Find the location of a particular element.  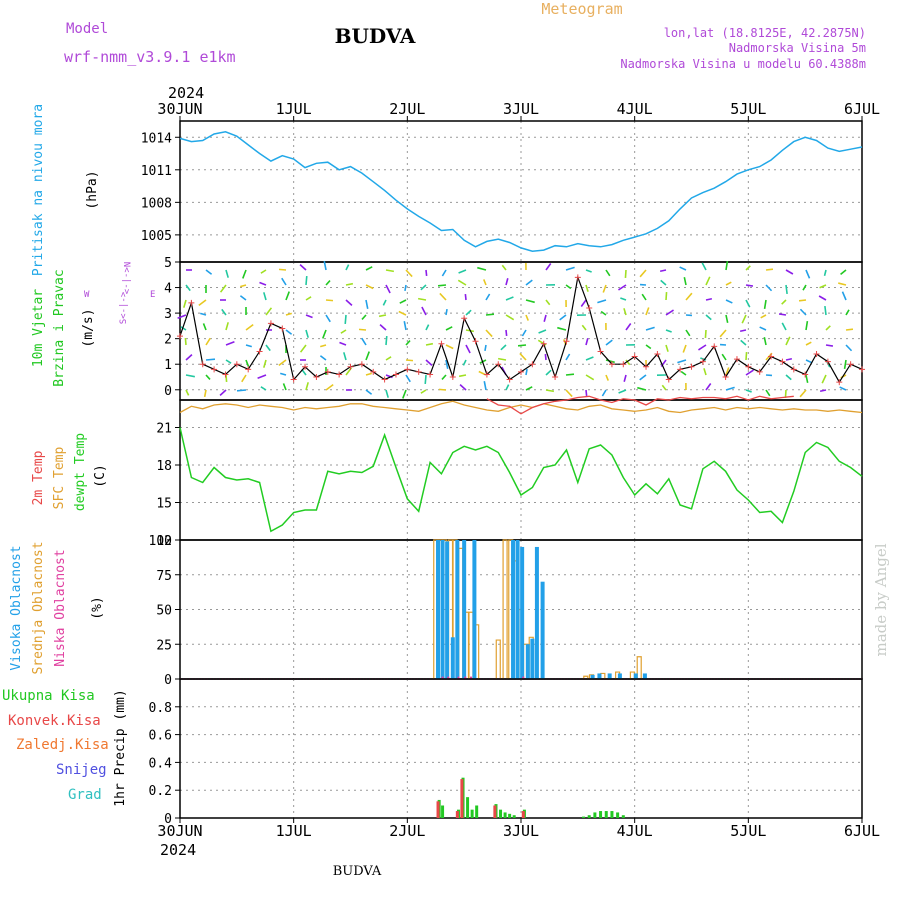

top-time-label: 4JUL is located at coordinates (635, 109).